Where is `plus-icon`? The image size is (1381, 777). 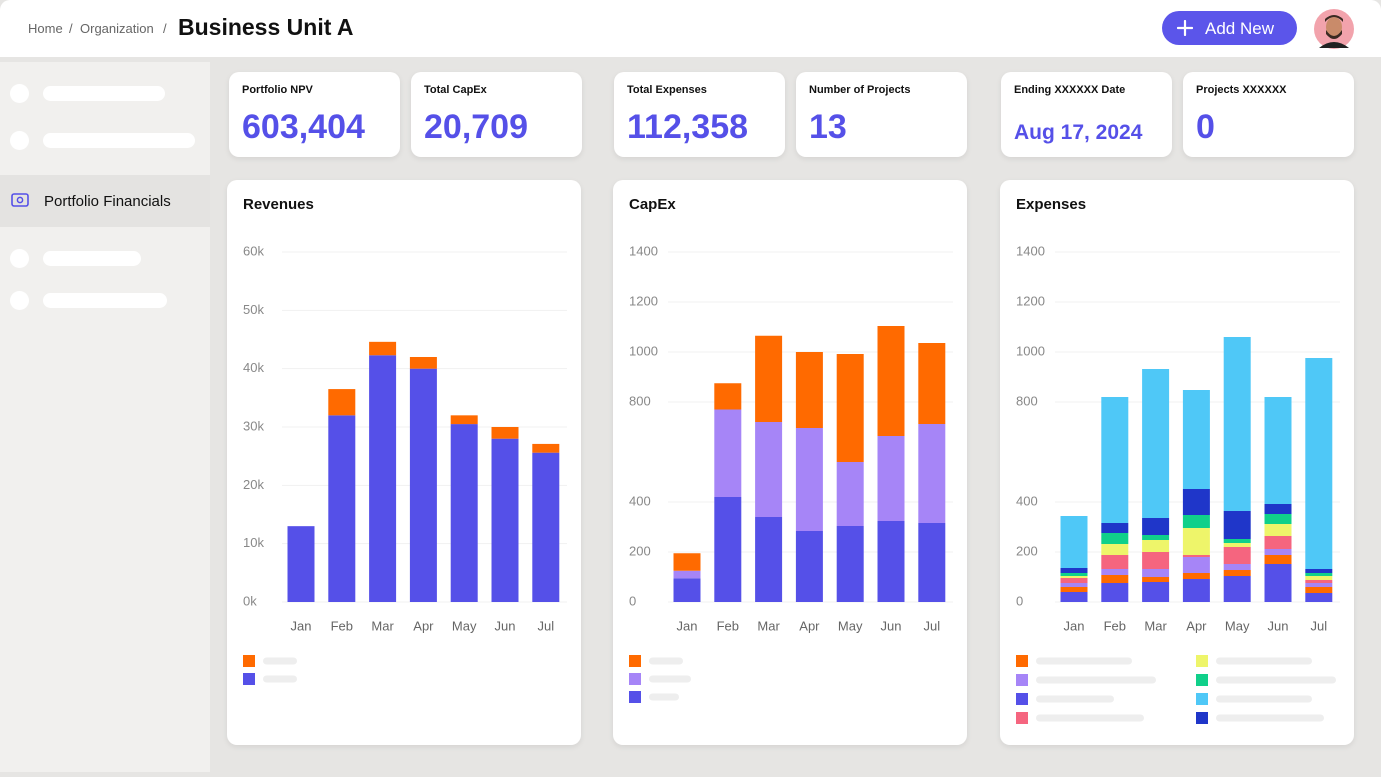
plus-icon is located at coordinates (1185, 28).